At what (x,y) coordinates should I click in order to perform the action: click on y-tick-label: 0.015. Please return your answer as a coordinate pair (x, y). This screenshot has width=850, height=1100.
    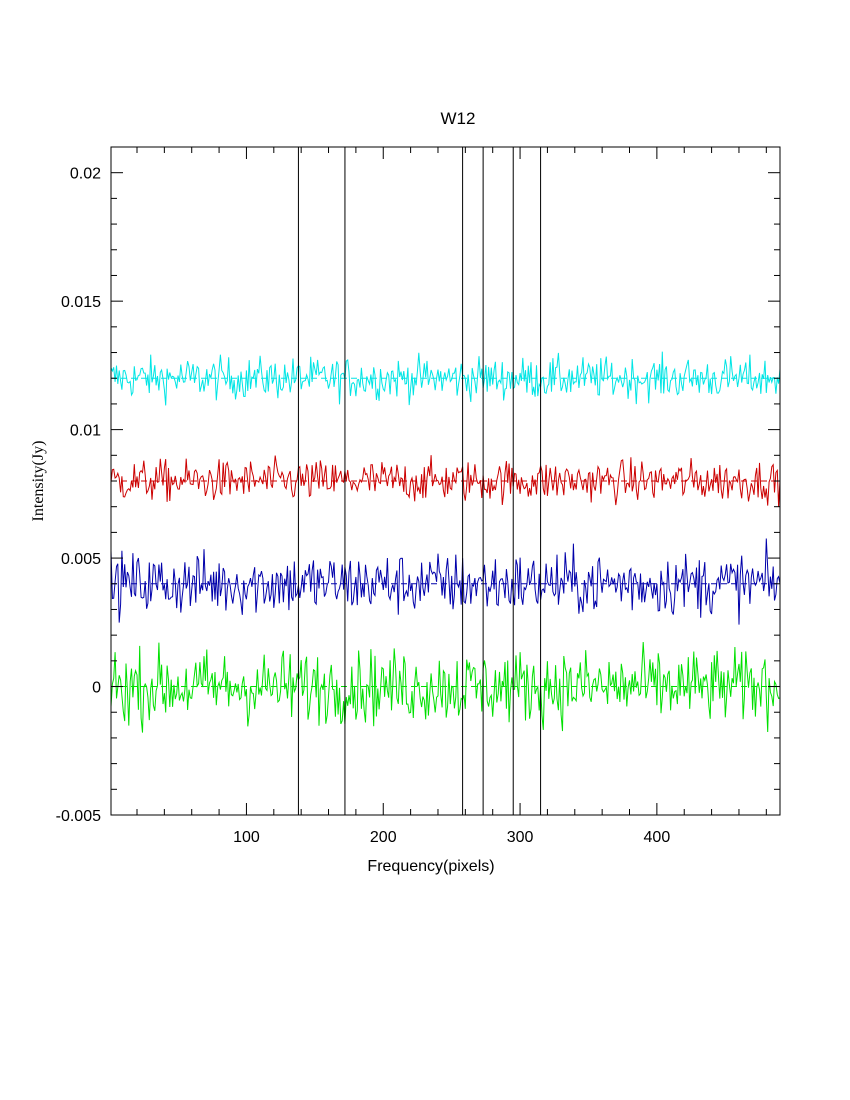
    Looking at the image, I should click on (81, 302).